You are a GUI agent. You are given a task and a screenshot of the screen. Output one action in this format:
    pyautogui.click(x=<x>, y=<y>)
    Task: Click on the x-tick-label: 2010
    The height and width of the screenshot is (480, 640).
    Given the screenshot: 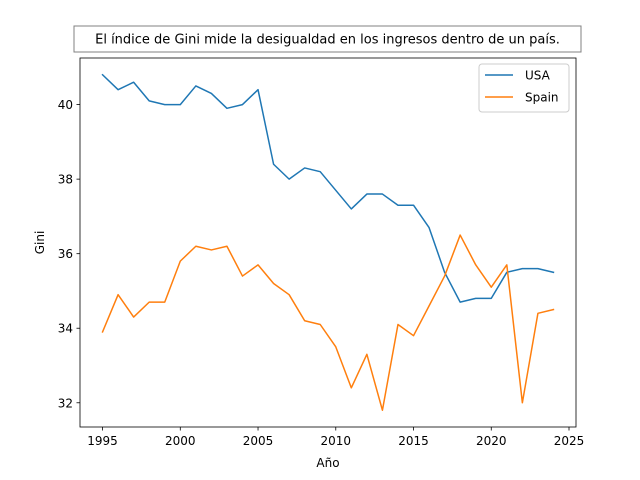 What is the action you would take?
    pyautogui.click(x=336, y=441)
    